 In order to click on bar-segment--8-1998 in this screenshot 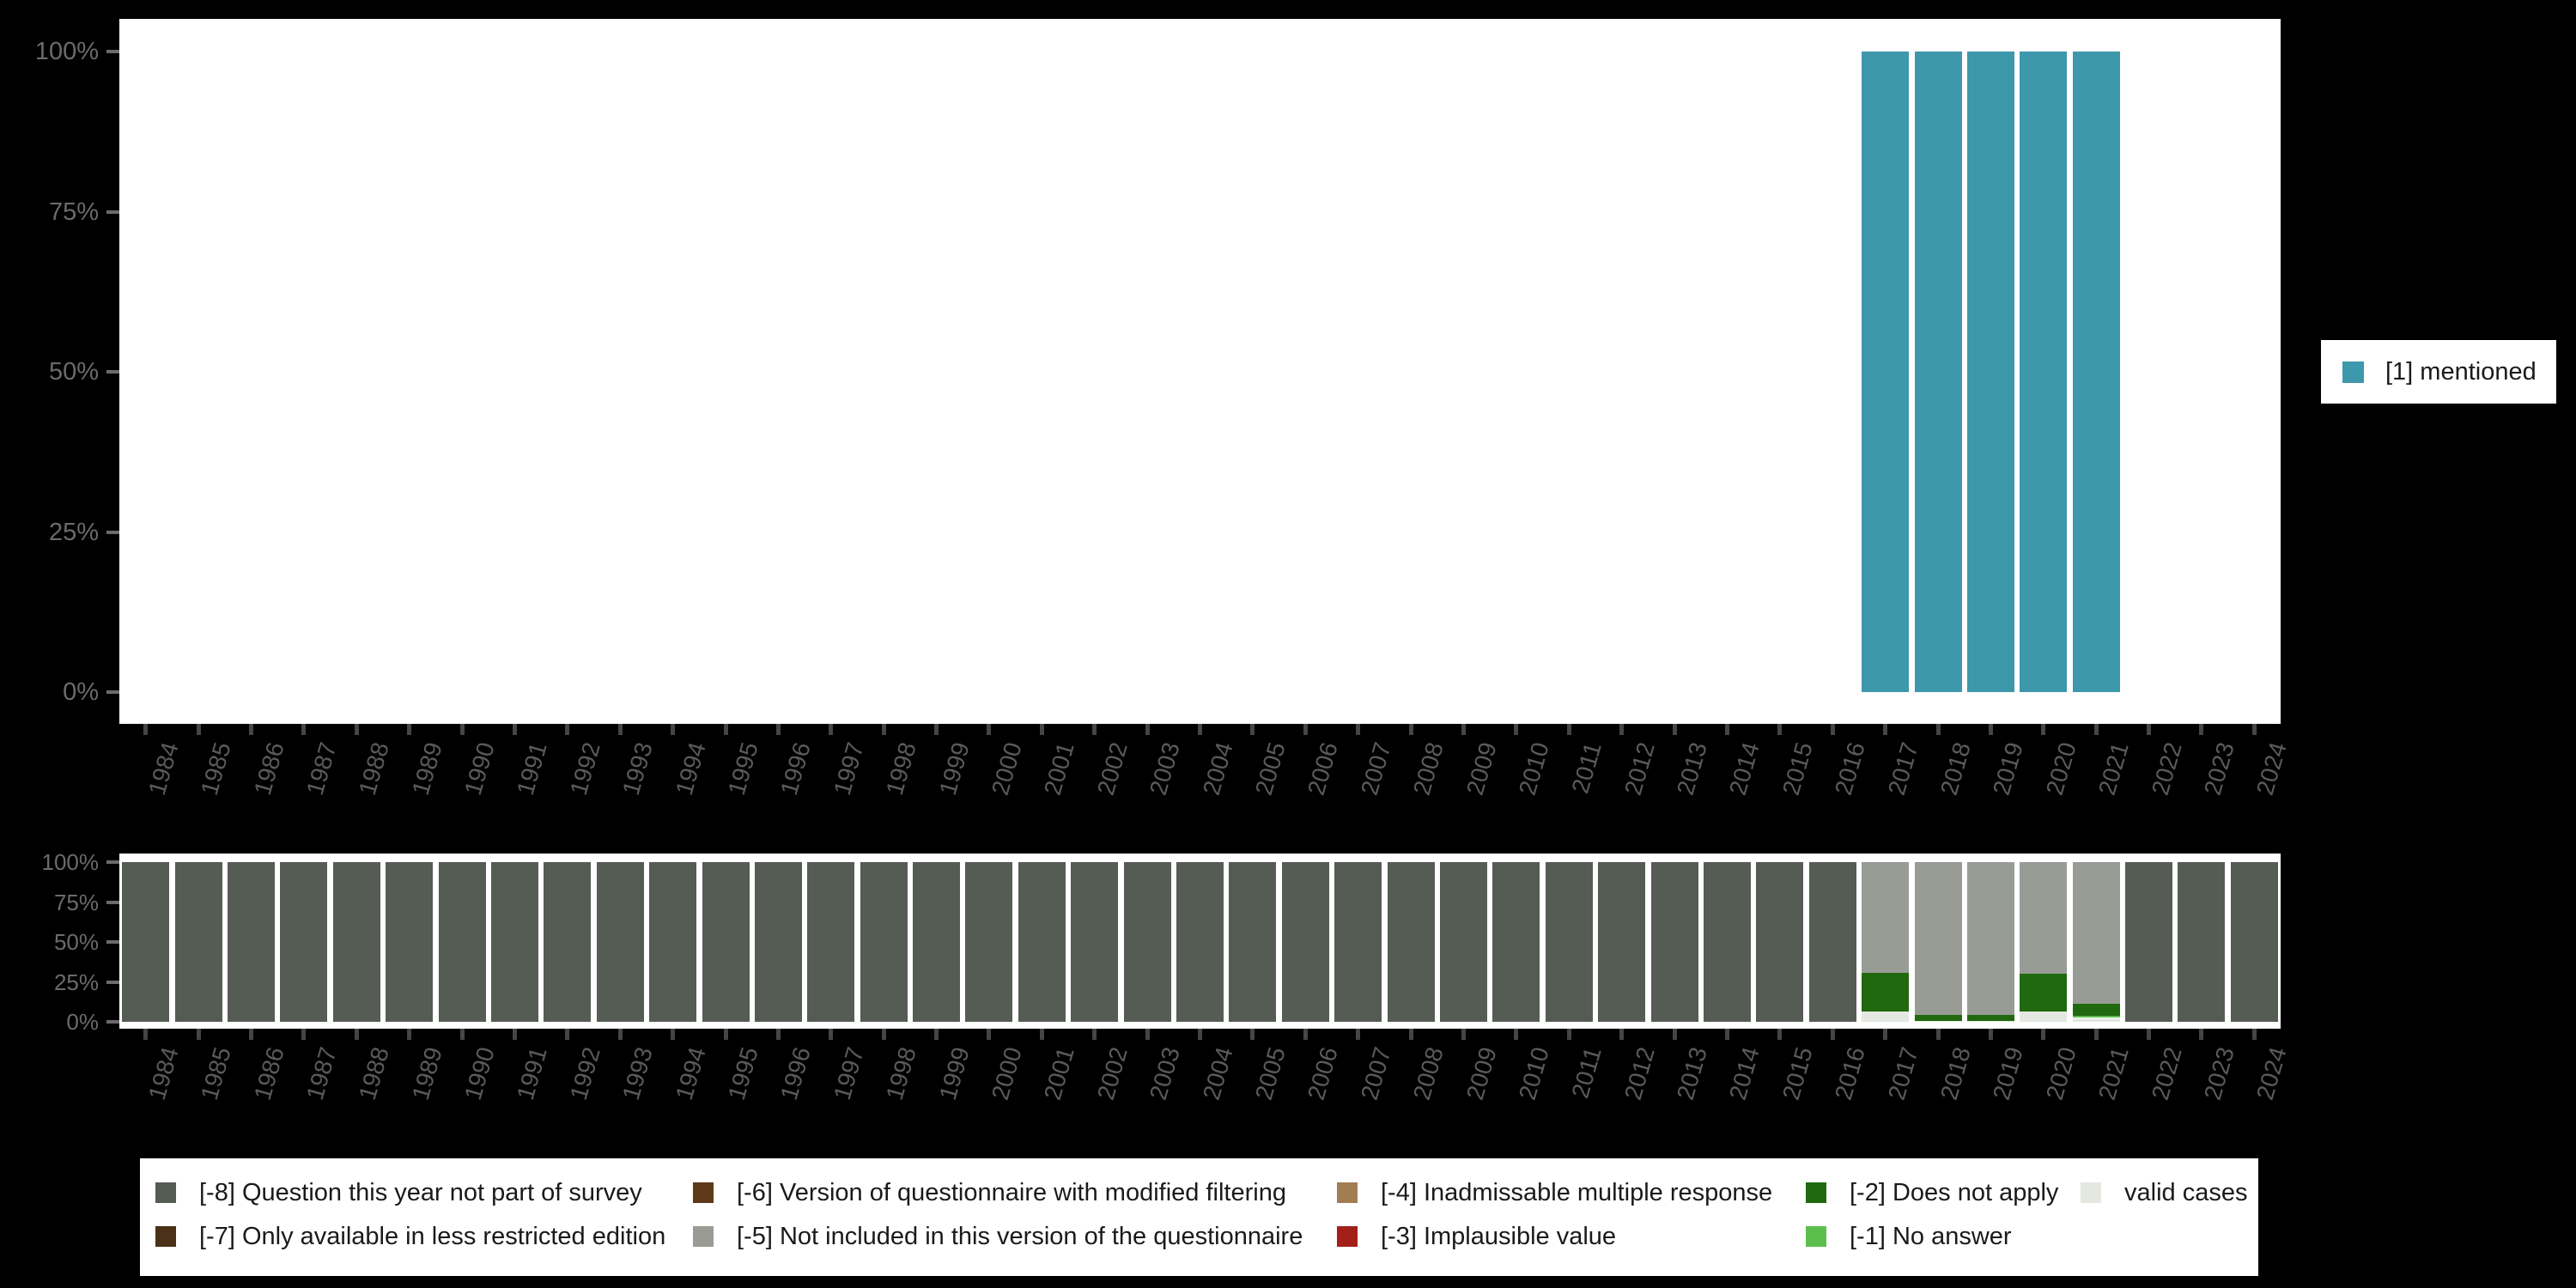, I will do `click(884, 942)`.